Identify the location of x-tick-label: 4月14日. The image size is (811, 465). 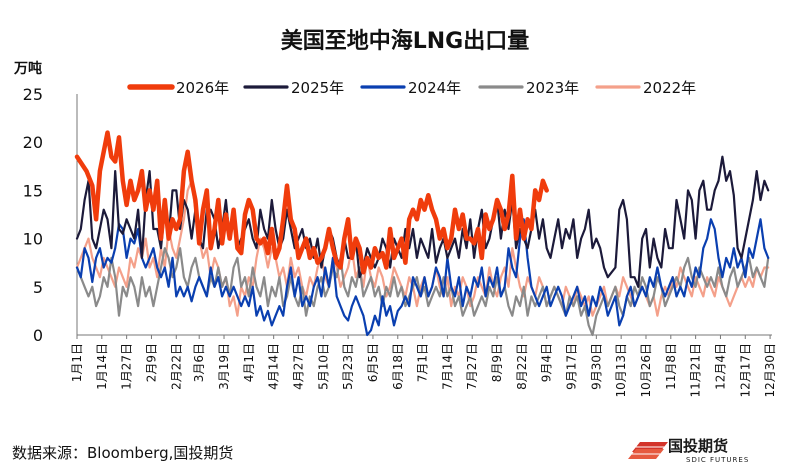
(274, 366).